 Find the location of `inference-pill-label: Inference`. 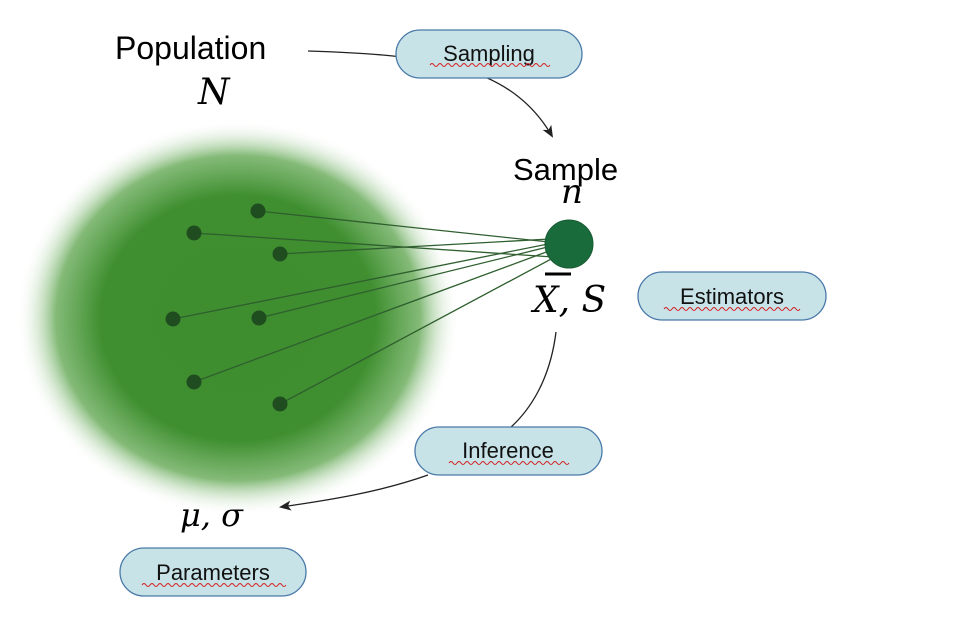

inference-pill-label: Inference is located at coordinates (508, 450).